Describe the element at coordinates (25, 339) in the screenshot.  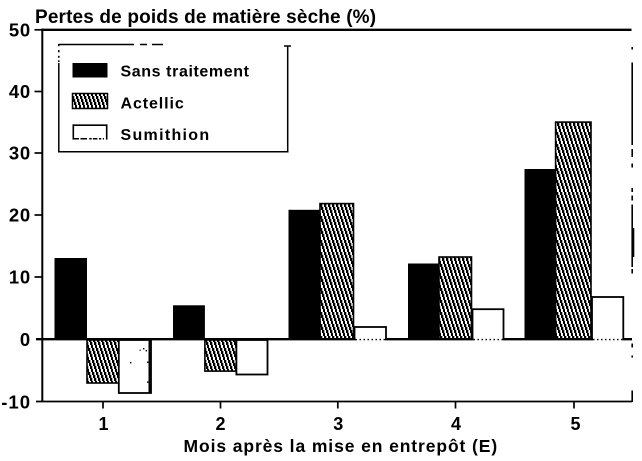
I see `svg-text: 0` at that location.